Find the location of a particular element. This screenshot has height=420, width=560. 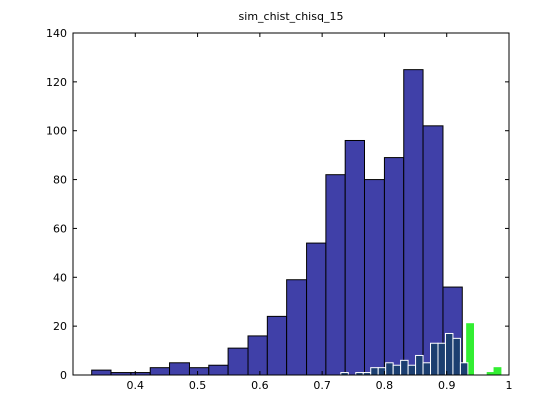

chart-title: sim_chist_chisq_15 is located at coordinates (291, 16).